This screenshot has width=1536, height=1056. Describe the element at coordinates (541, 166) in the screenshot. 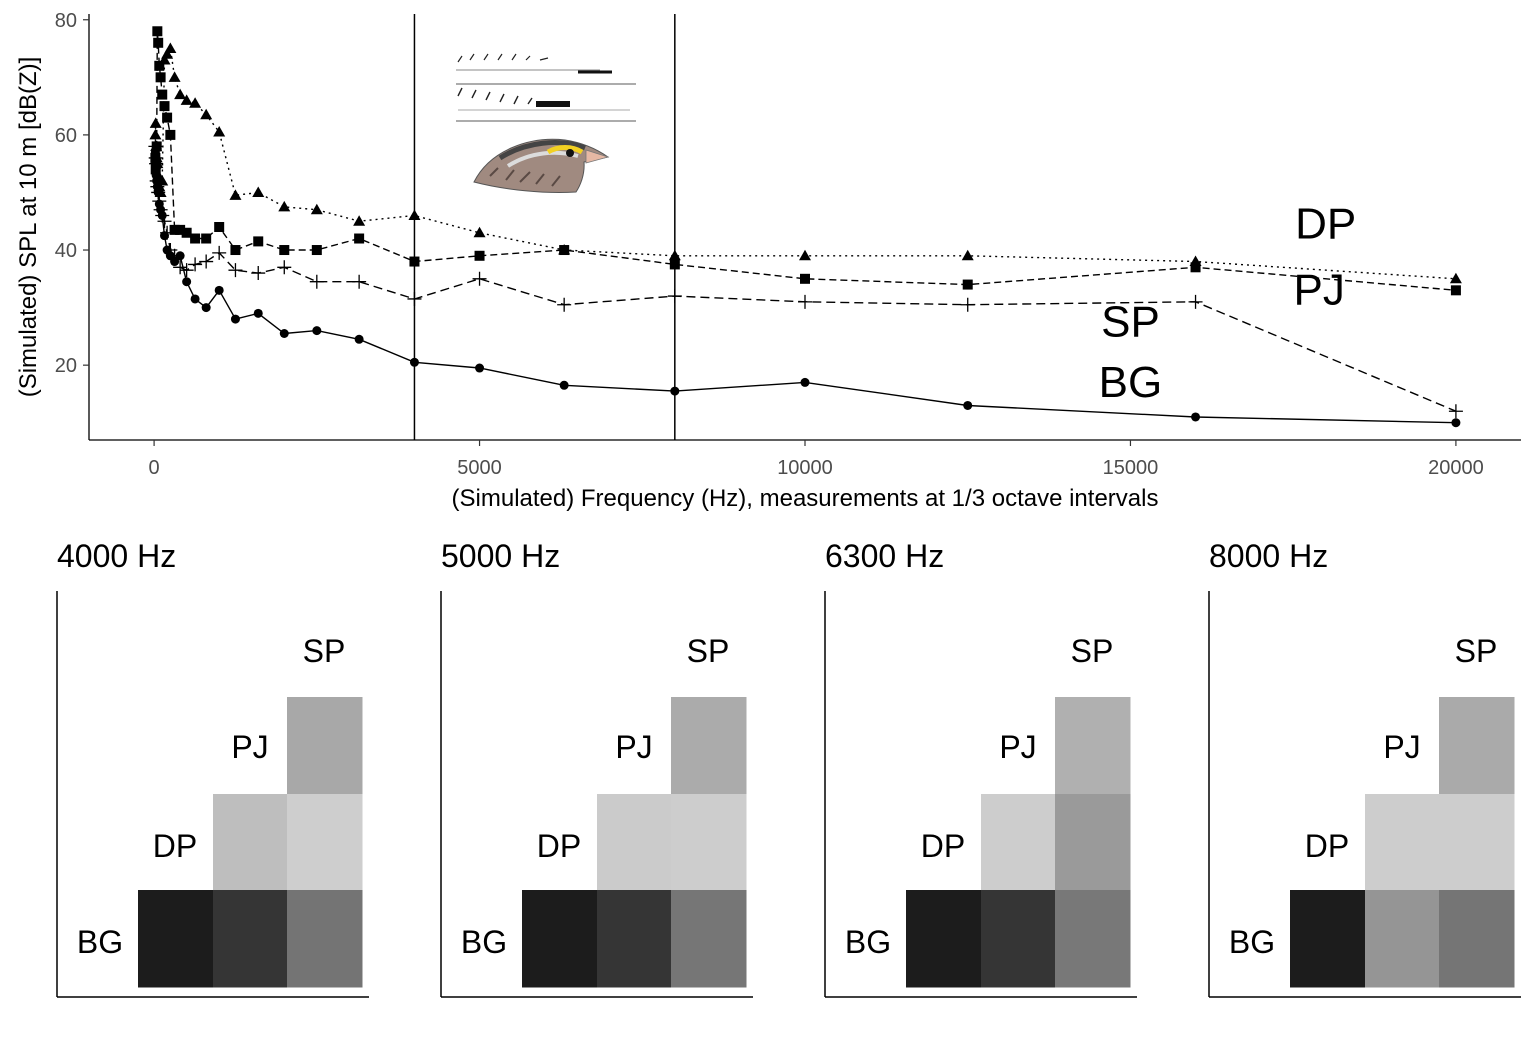

I see `bird-picture` at that location.